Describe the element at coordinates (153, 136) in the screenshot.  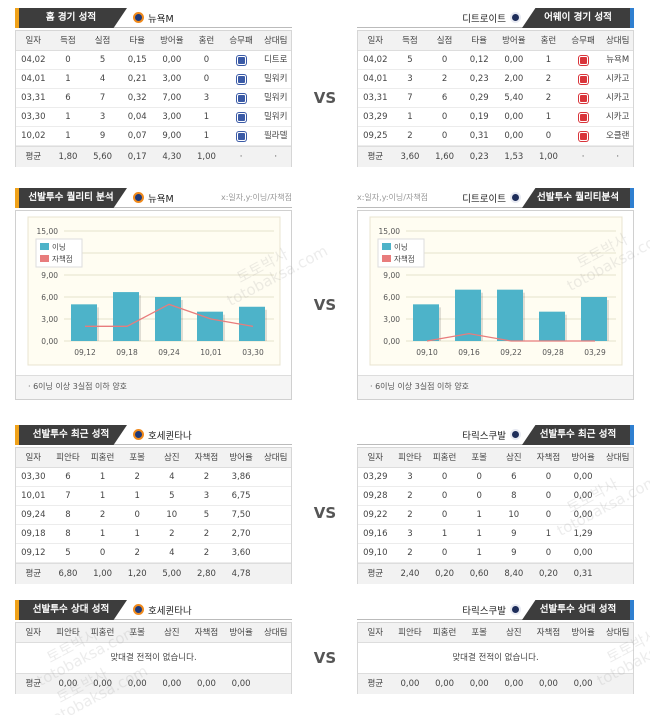
I see `table-row: 10,02 1 9 0,07 9,00 1 필라델` at that location.